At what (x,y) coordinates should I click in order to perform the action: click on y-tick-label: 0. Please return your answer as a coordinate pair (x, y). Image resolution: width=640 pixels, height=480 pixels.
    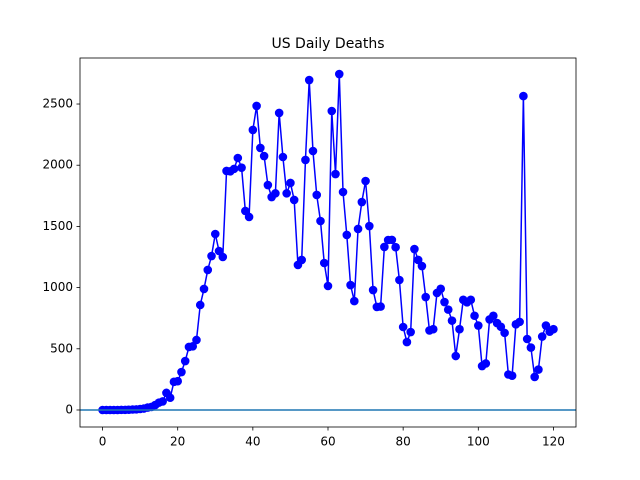
    Looking at the image, I should click on (69, 409).